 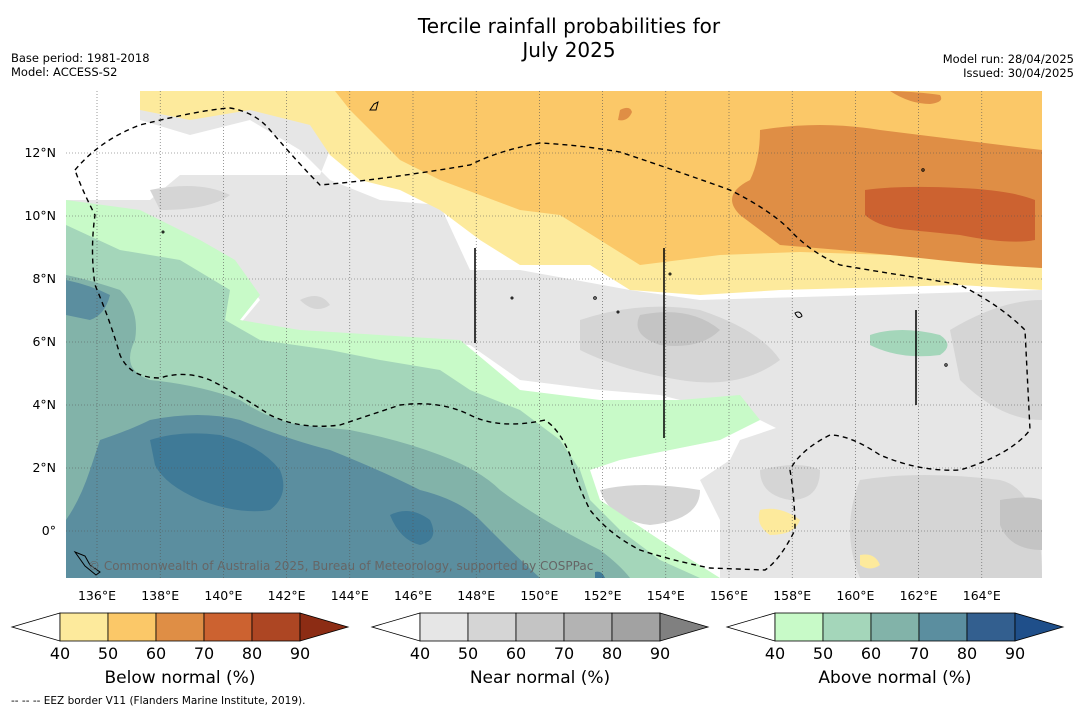 I want to click on longitude-tick-label: 146°E, so click(x=413, y=595).